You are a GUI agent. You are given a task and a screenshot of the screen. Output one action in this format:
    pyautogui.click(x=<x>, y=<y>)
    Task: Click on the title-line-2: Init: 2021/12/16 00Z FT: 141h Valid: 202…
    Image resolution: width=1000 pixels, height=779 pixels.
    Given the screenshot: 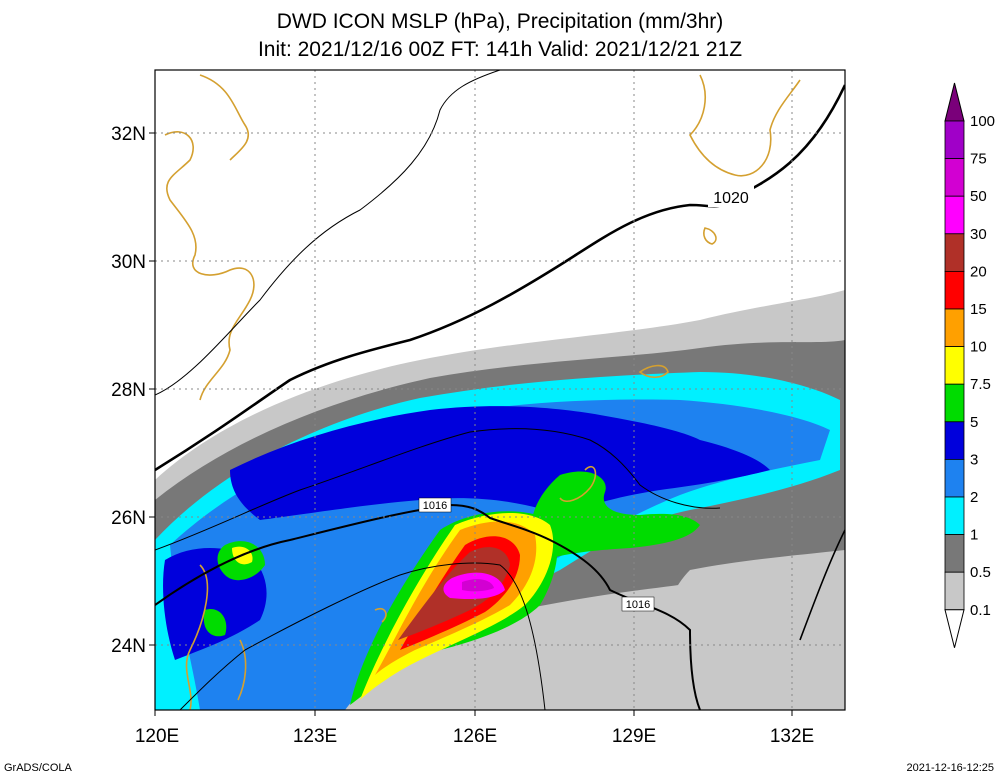 What is the action you would take?
    pyautogui.click(x=500, y=49)
    